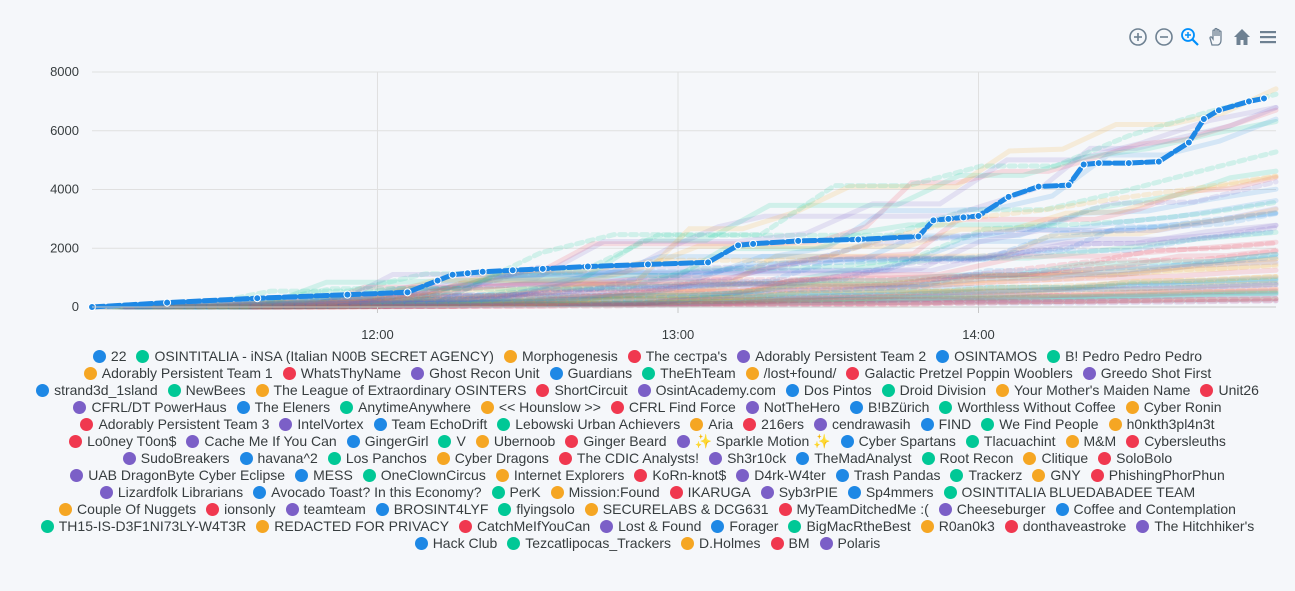 The width and height of the screenshot is (1295, 591). What do you see at coordinates (1090, 441) in the screenshot?
I see `legend-item: M&M` at bounding box center [1090, 441].